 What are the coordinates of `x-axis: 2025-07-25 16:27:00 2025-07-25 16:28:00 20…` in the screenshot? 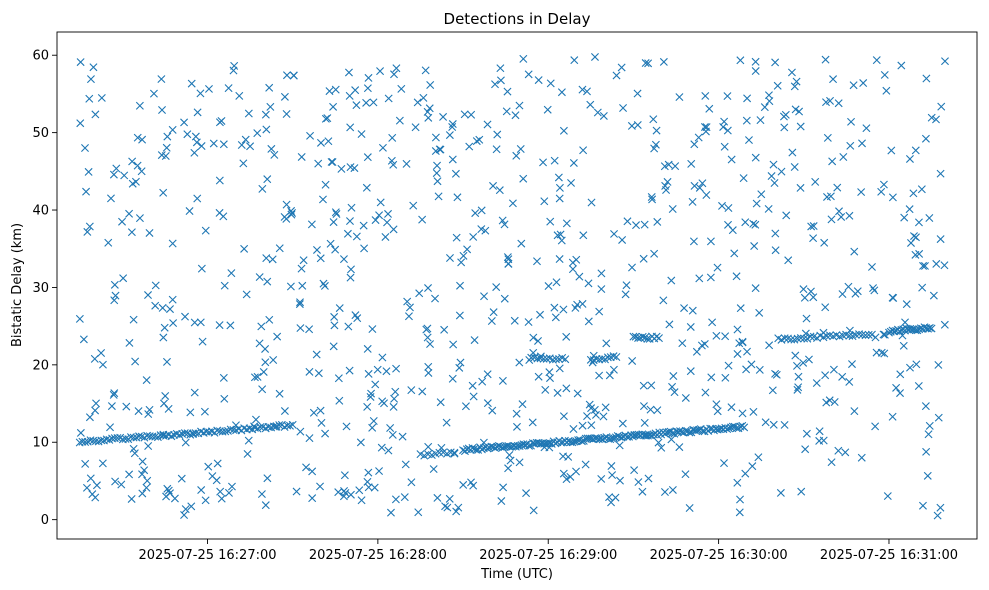 It's located at (548, 551).